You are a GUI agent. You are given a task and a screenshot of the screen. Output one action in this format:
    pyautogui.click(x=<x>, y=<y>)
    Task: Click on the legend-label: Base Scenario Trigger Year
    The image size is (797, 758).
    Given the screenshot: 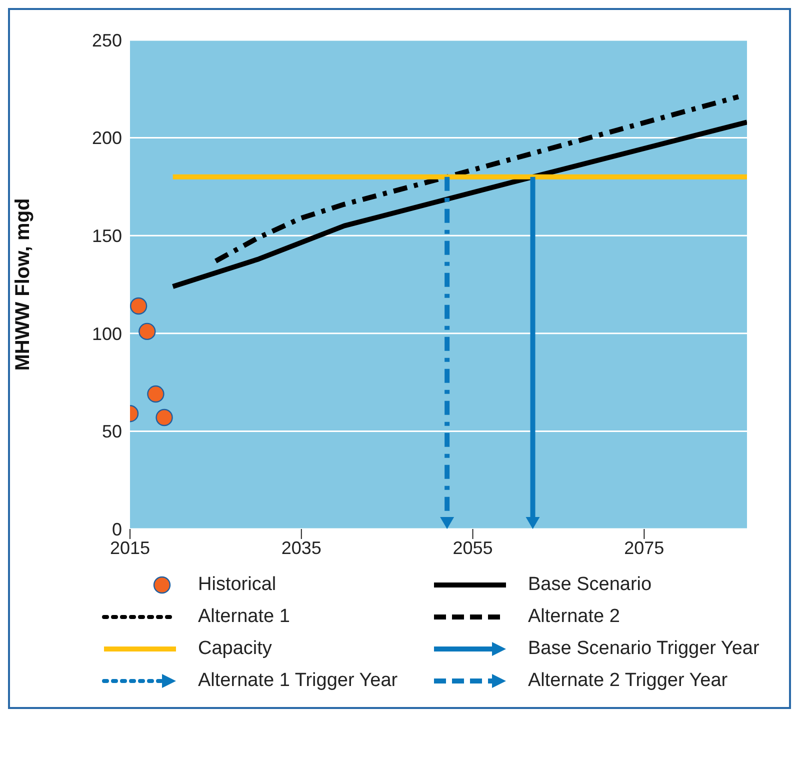 What is the action you would take?
    pyautogui.click(x=644, y=649)
    